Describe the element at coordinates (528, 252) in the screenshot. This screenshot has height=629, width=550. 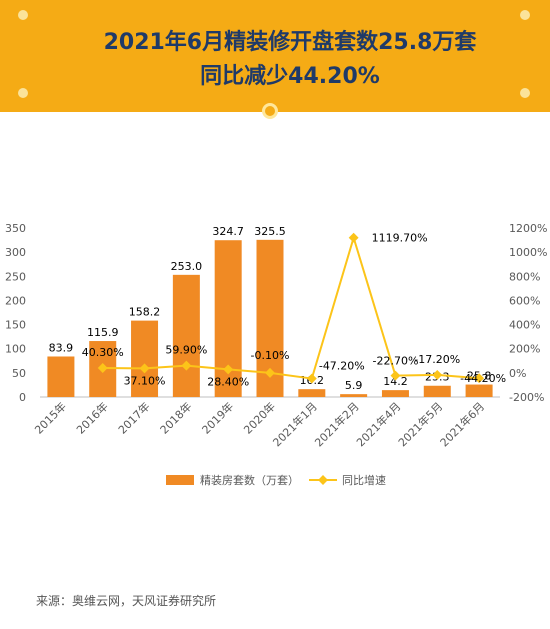
I see `y-right-tick-label: 1000%` at that location.